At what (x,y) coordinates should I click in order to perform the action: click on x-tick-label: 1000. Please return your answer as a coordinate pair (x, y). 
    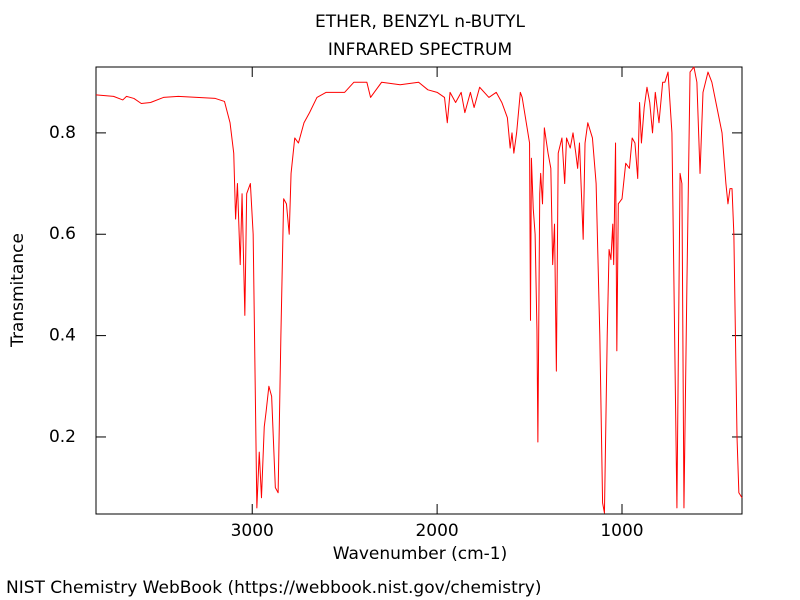
    Looking at the image, I should click on (621, 531).